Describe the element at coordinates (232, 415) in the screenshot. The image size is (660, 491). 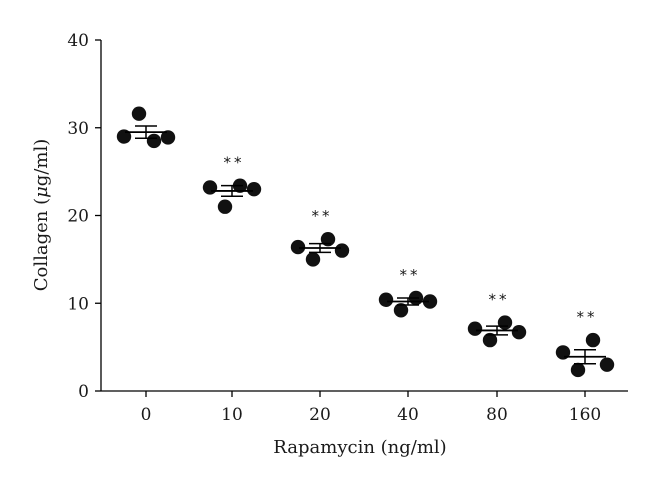
I see `x-tick-label: 10` at that location.